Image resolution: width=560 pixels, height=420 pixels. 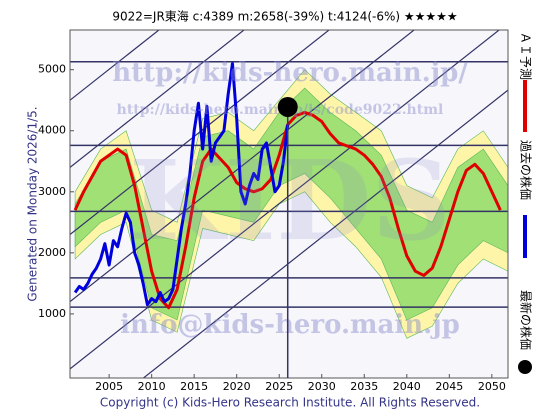 I want to click on x-tick-label: 2025, so click(x=279, y=386).